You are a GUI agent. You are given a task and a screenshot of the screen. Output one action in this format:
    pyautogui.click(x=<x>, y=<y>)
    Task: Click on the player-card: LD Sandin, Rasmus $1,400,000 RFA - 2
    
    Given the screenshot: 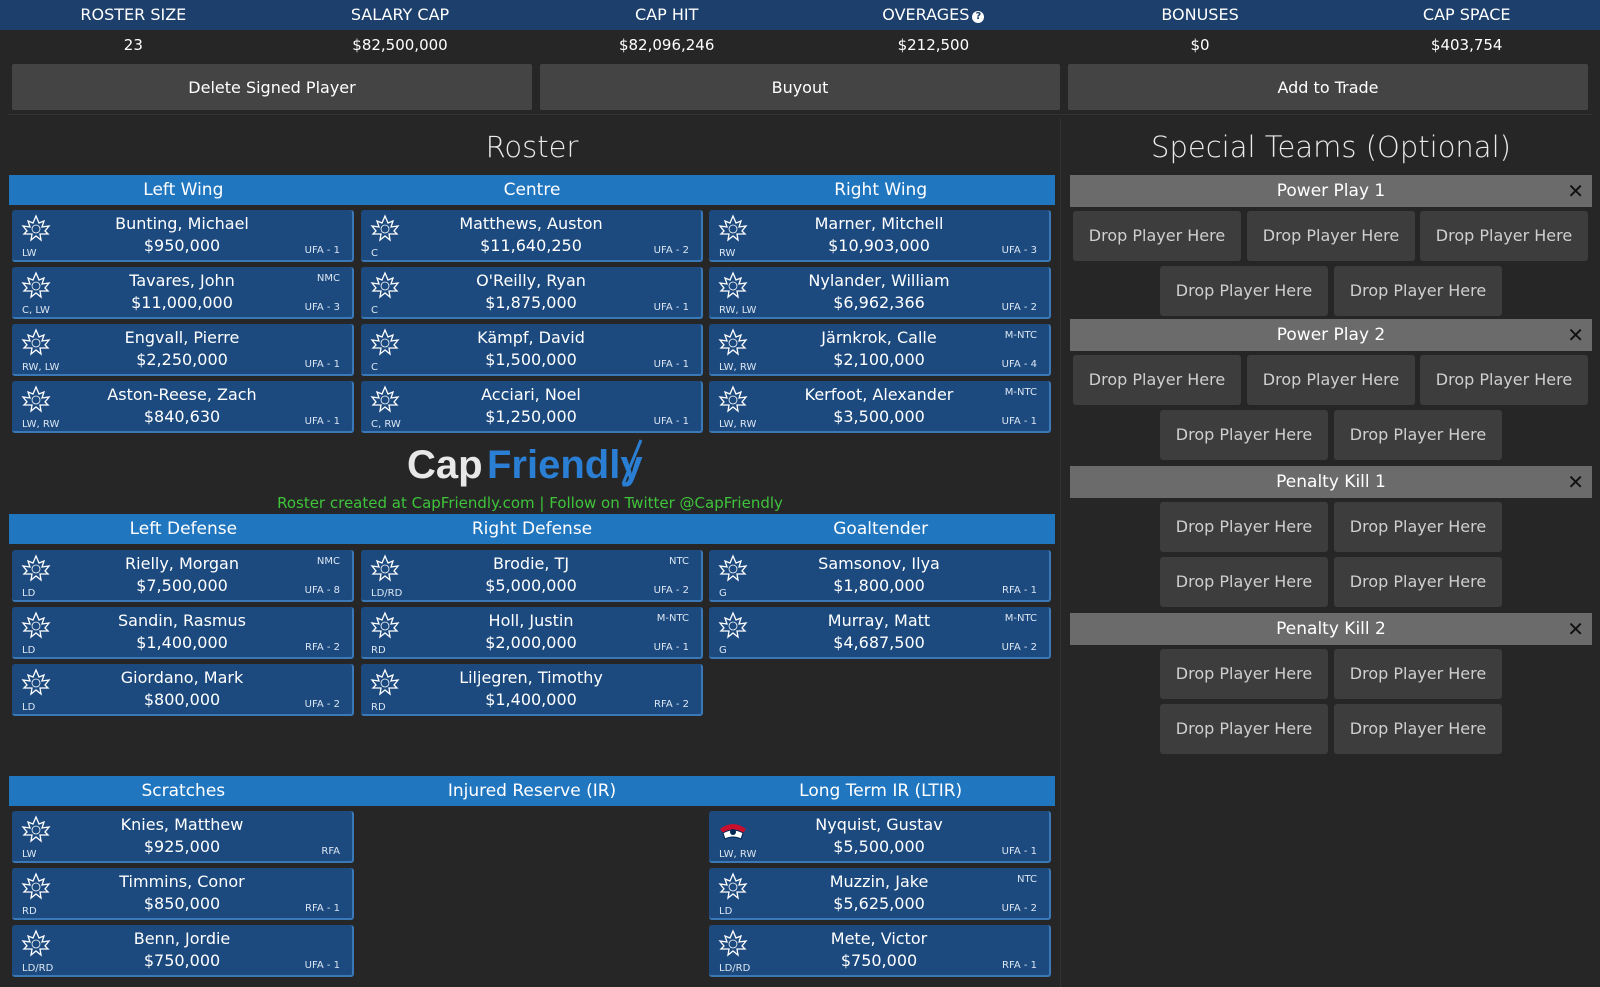 What is the action you would take?
    pyautogui.click(x=183, y=633)
    